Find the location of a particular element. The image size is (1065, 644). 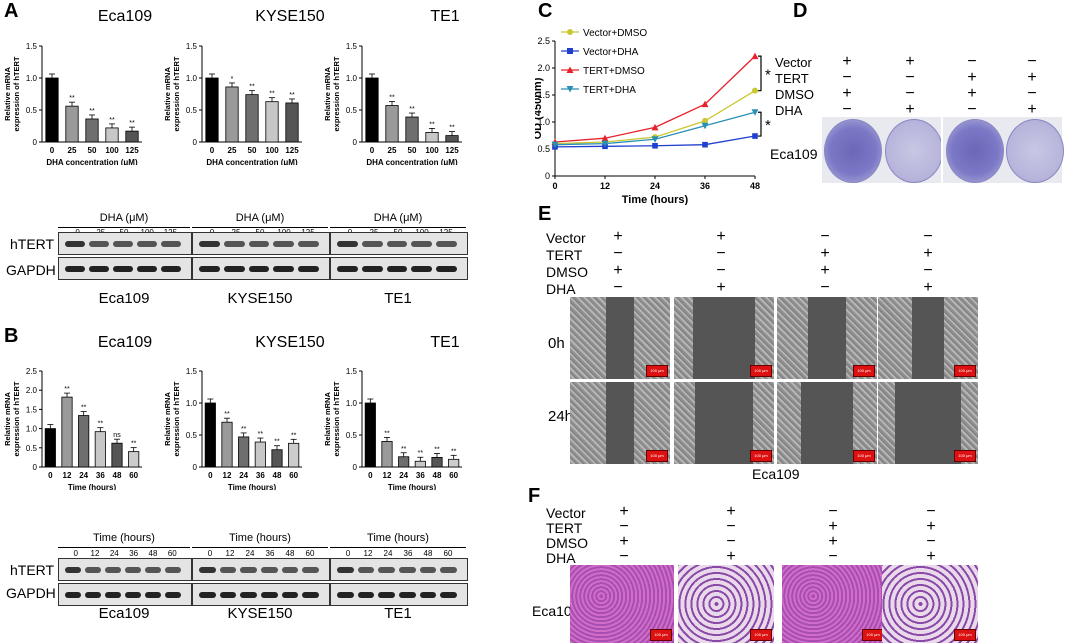

blot-lane-label: 12 is located at coordinates (368, 553).